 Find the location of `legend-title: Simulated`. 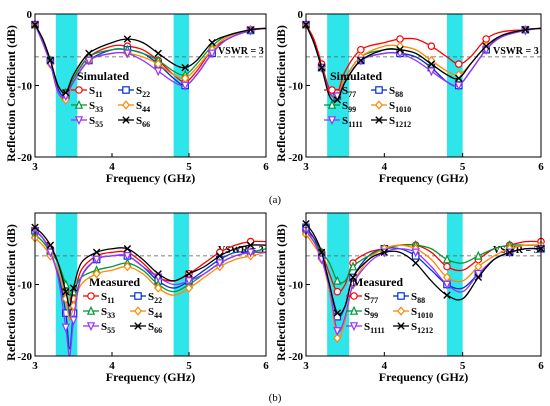

legend-title: Simulated is located at coordinates (103, 76).